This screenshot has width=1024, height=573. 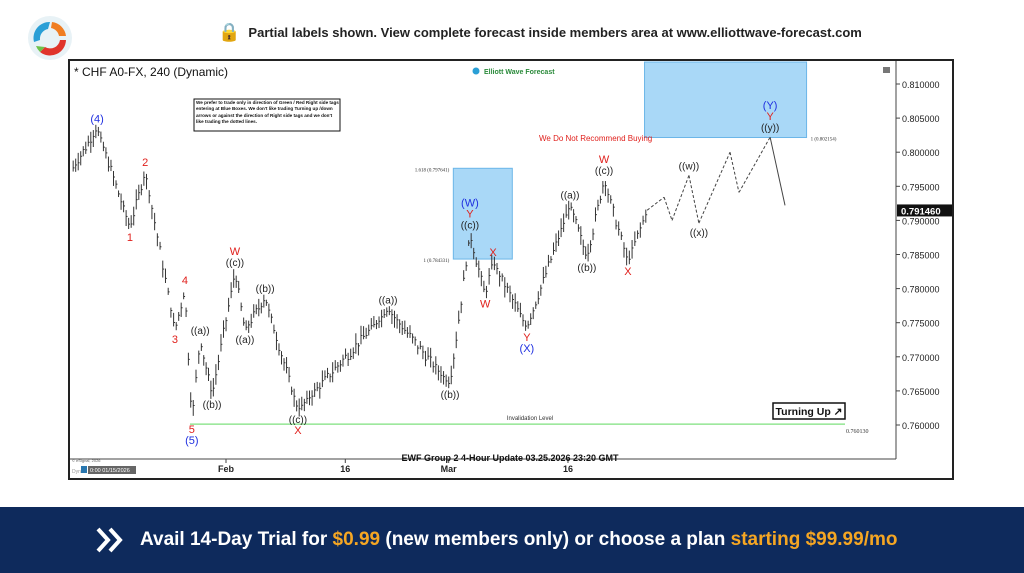 I want to click on warning-label: We Do Not Recommend Buying, so click(x=595, y=138).